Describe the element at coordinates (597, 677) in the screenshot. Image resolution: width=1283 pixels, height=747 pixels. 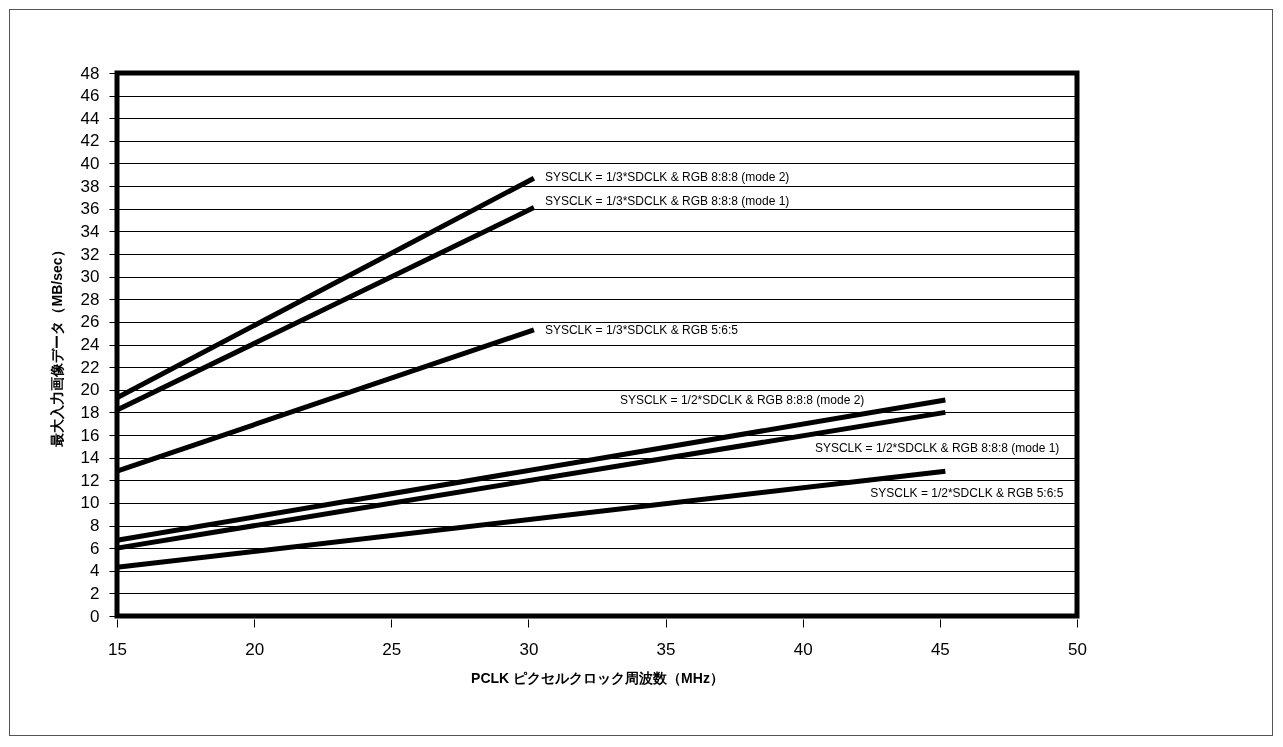
I see `x-axis-title: PCLK ピクセルクロック周波数（MHz）` at that location.